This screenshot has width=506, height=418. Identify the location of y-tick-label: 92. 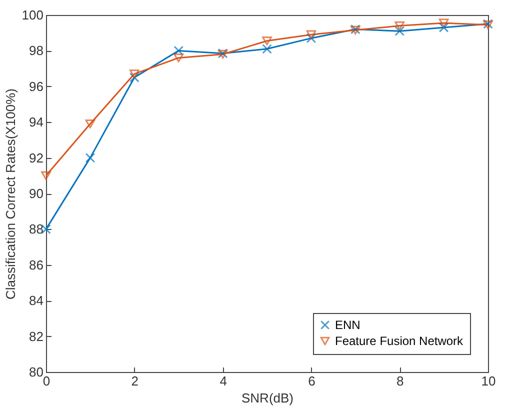
(36, 158).